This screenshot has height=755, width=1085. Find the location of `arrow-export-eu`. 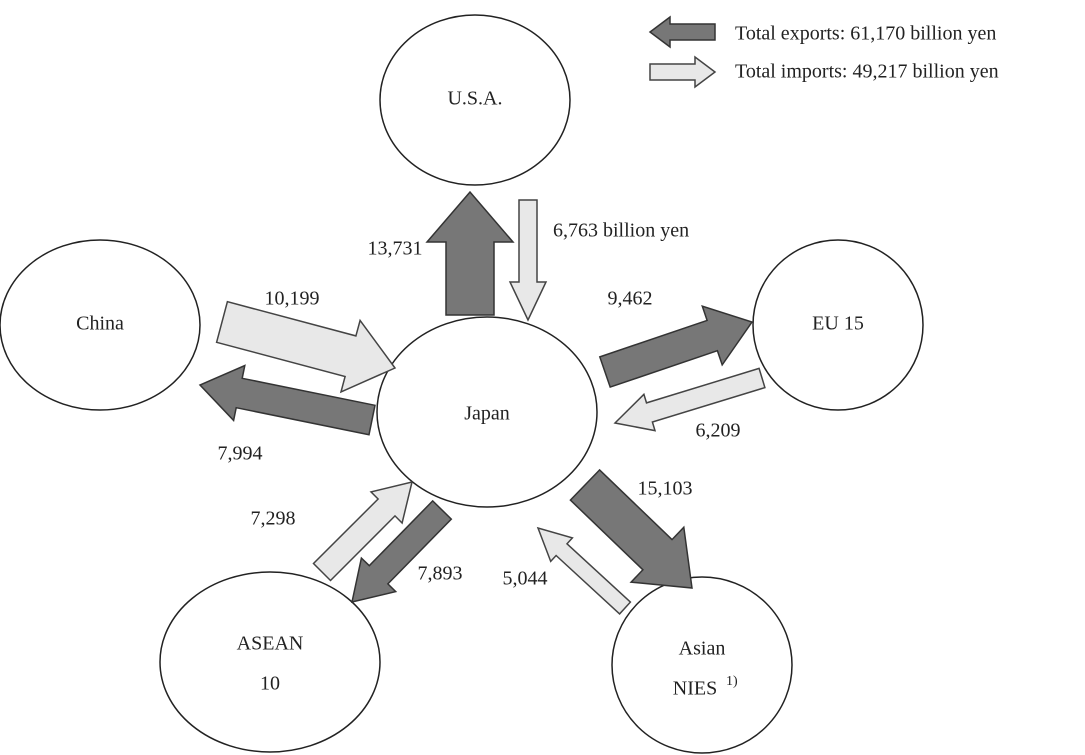

arrow-export-eu is located at coordinates (676, 347).